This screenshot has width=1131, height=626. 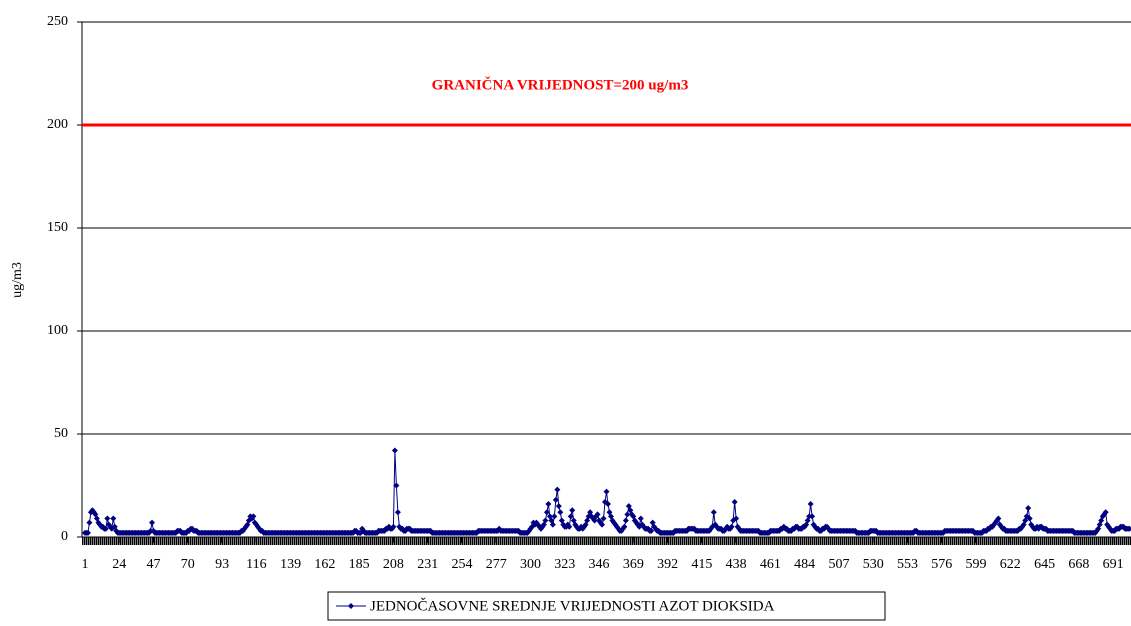 What do you see at coordinates (907, 564) in the screenshot?
I see `x-tick-label: 553` at bounding box center [907, 564].